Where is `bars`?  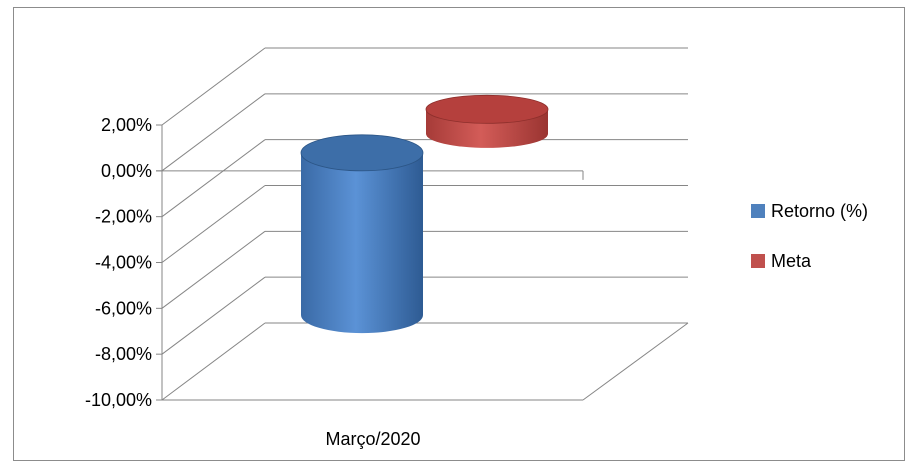 bars is located at coordinates (424, 214).